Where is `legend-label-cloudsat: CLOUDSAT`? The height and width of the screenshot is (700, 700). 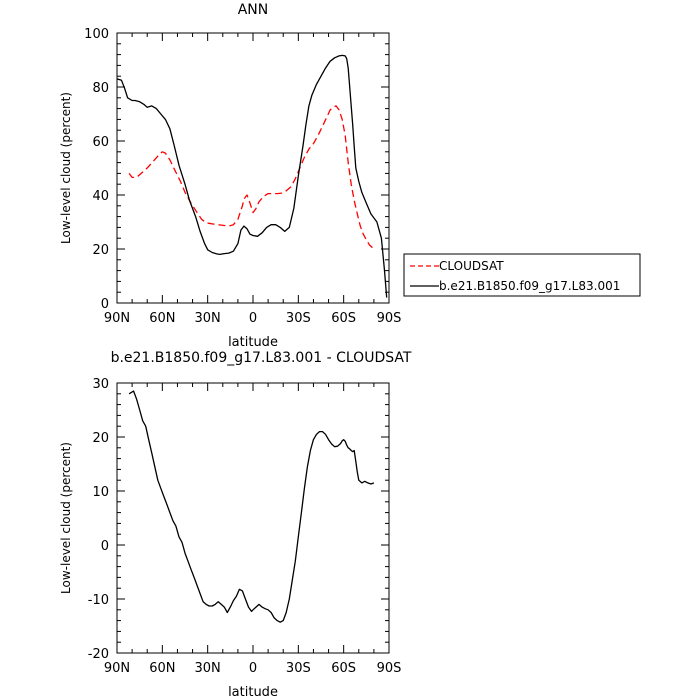 legend-label-cloudsat: CLOUDSAT is located at coordinates (471, 266).